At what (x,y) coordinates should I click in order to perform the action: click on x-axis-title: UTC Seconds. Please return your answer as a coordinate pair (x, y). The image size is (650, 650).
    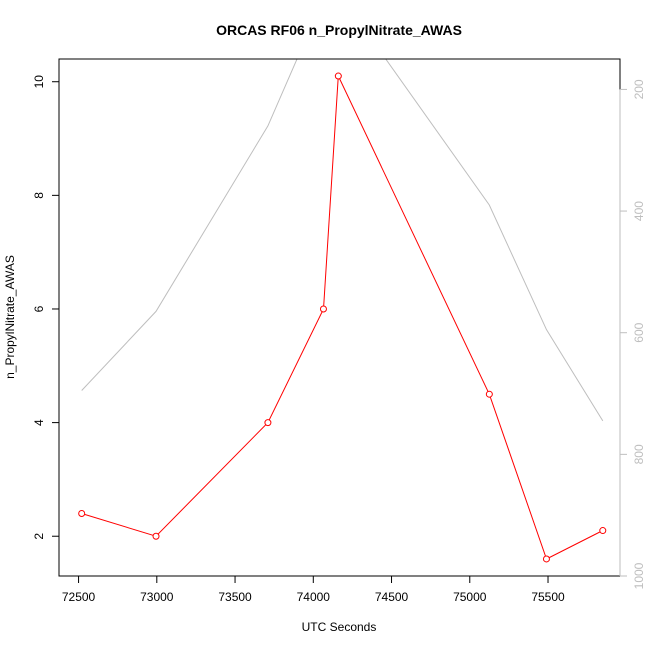
    Looking at the image, I should click on (339, 627).